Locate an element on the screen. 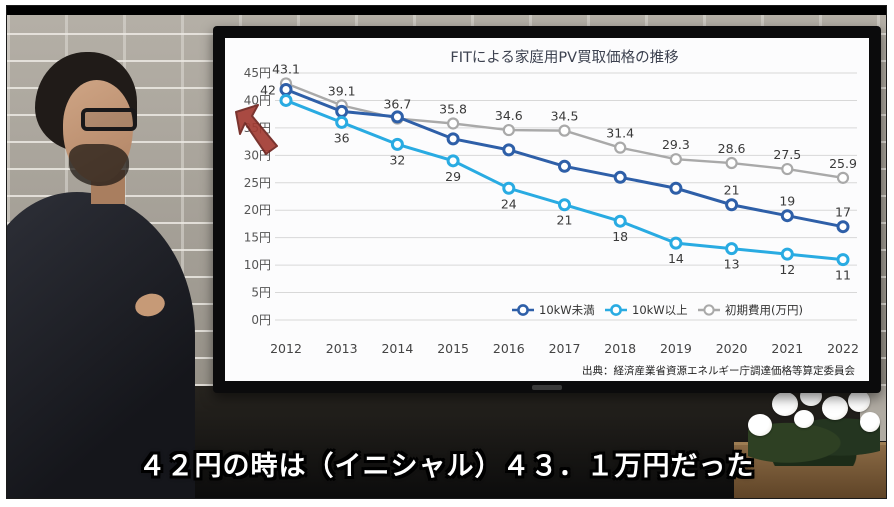 The height and width of the screenshot is (507, 894). svg-text: 20円 is located at coordinates (257, 210).